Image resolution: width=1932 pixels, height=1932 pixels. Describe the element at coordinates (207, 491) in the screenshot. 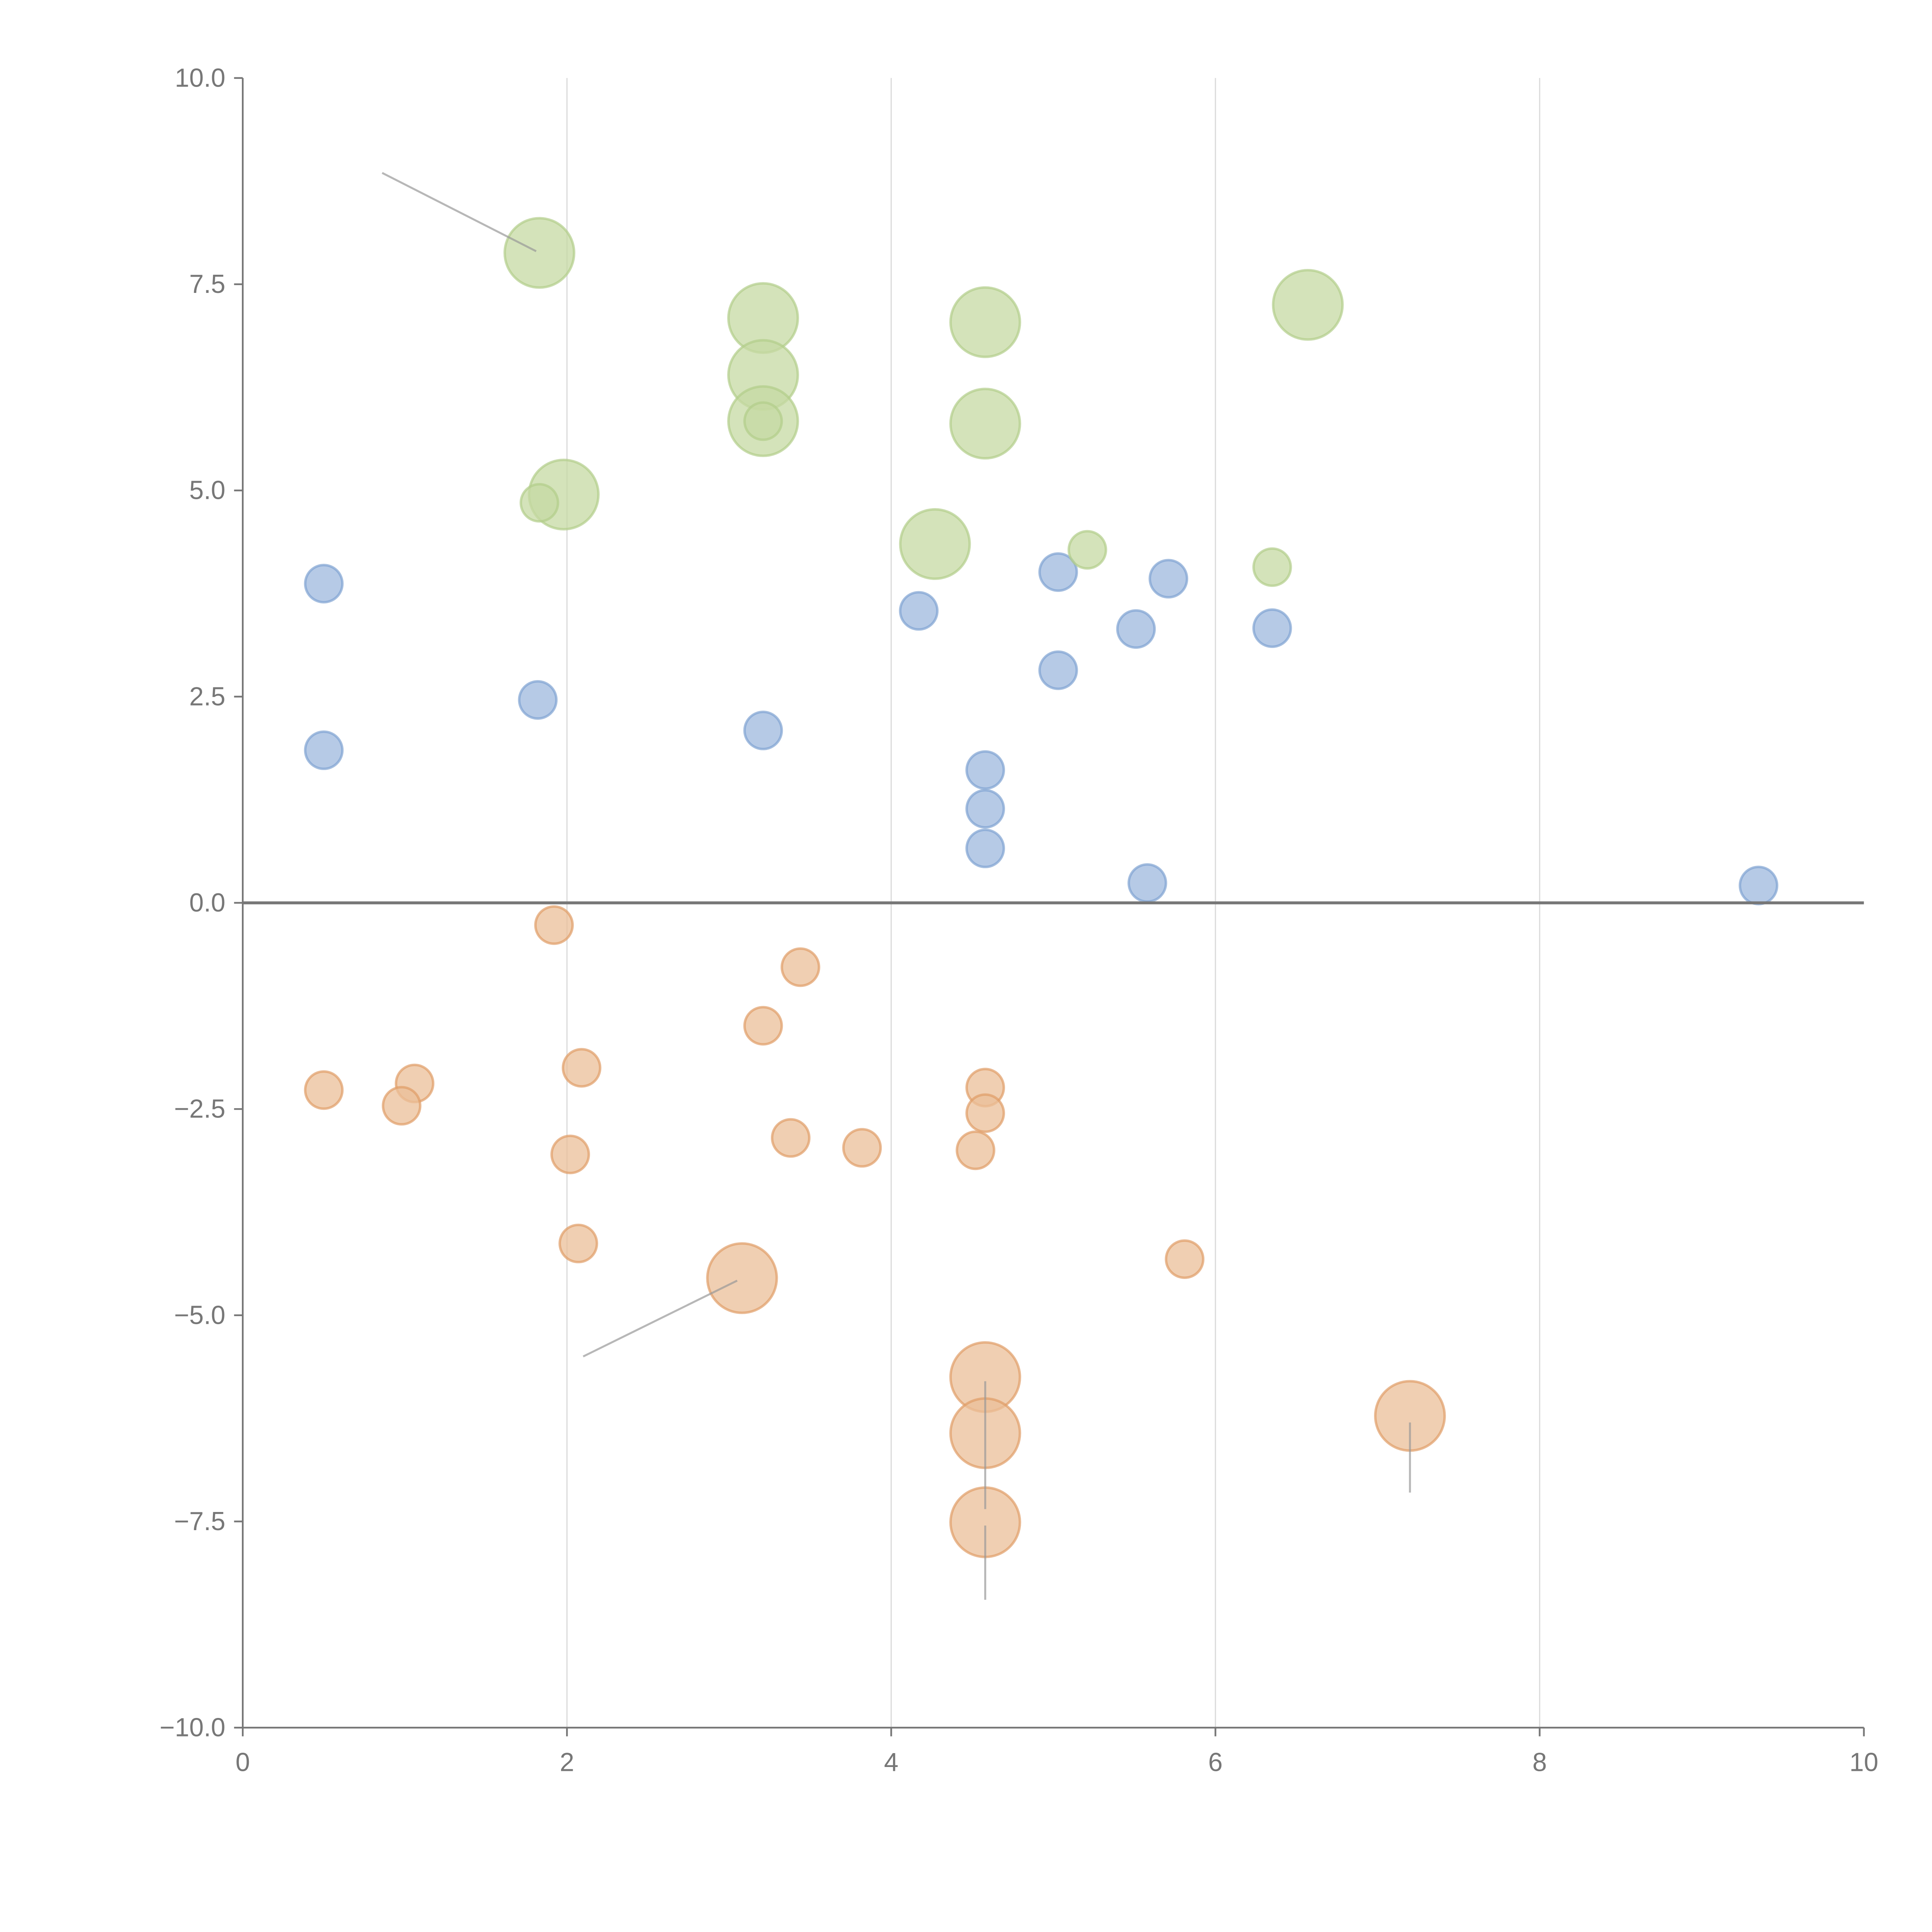

I see `y-tick-label: 5.0` at that location.